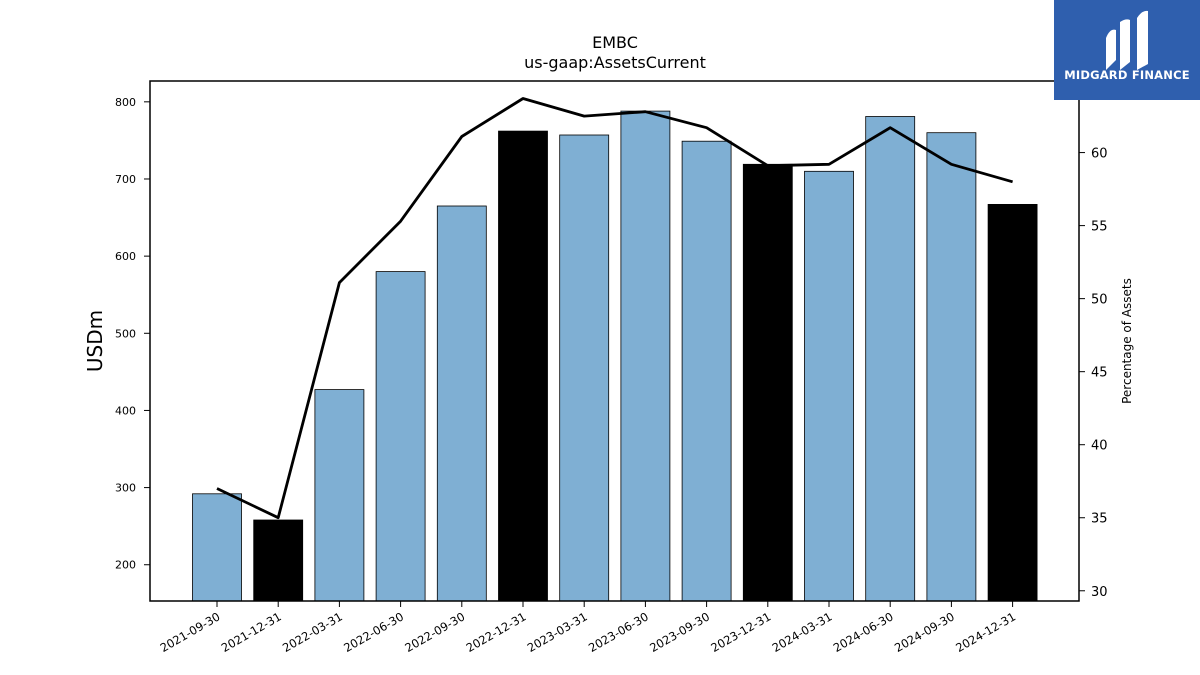  What do you see at coordinates (1127, 75) in the screenshot?
I see `brand-name: MIDGARD FINANCE` at bounding box center [1127, 75].